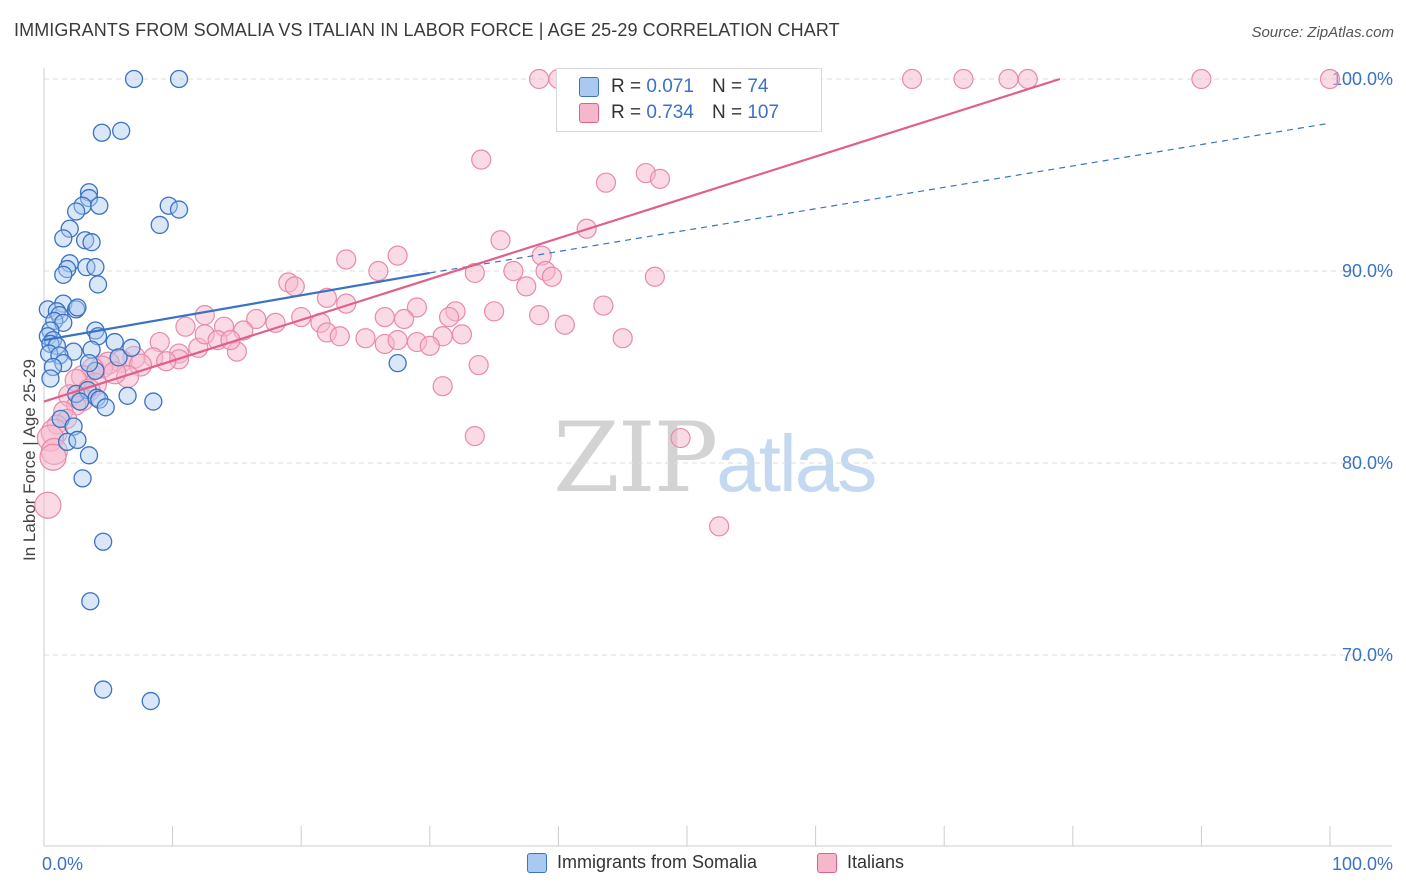 The height and width of the screenshot is (892, 1406). Describe the element at coordinates (537, 862) in the screenshot. I see `swatch-blue` at that location.